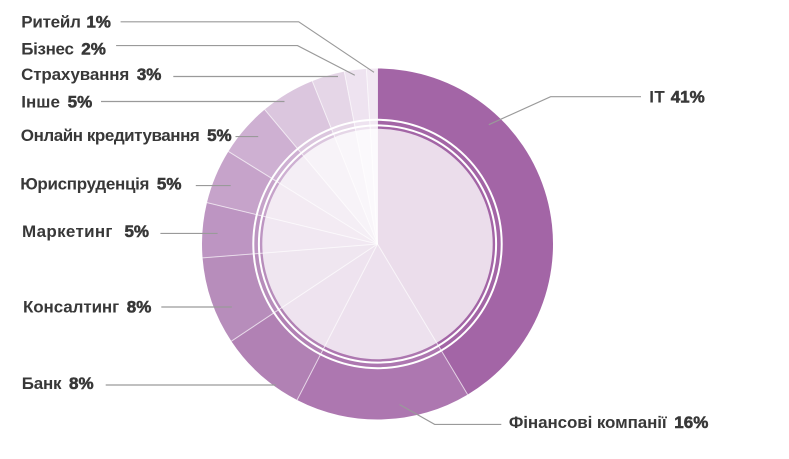  I want to click on svg-text:Онлайн кредитування5%: Онлайн кредитування 5%, so click(126, 135).